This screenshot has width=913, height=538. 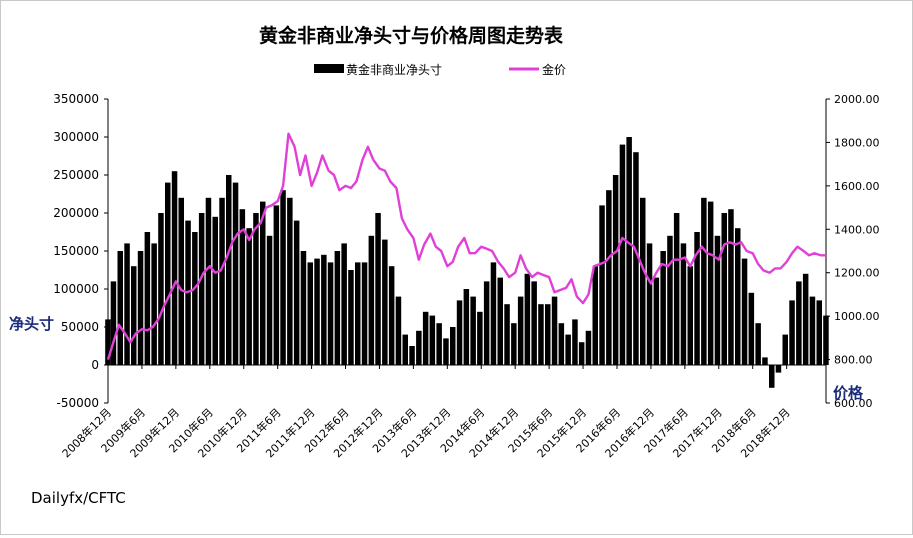 What do you see at coordinates (76, 175) in the screenshot?
I see `left-tick-label-2: 250000` at bounding box center [76, 175].